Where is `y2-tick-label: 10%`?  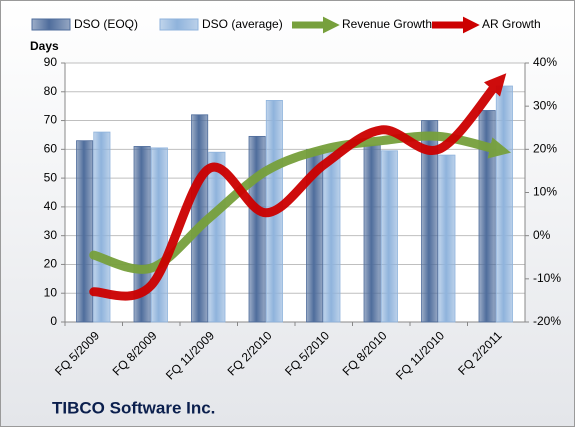 y2-tick-label: 10% is located at coordinates (545, 192).